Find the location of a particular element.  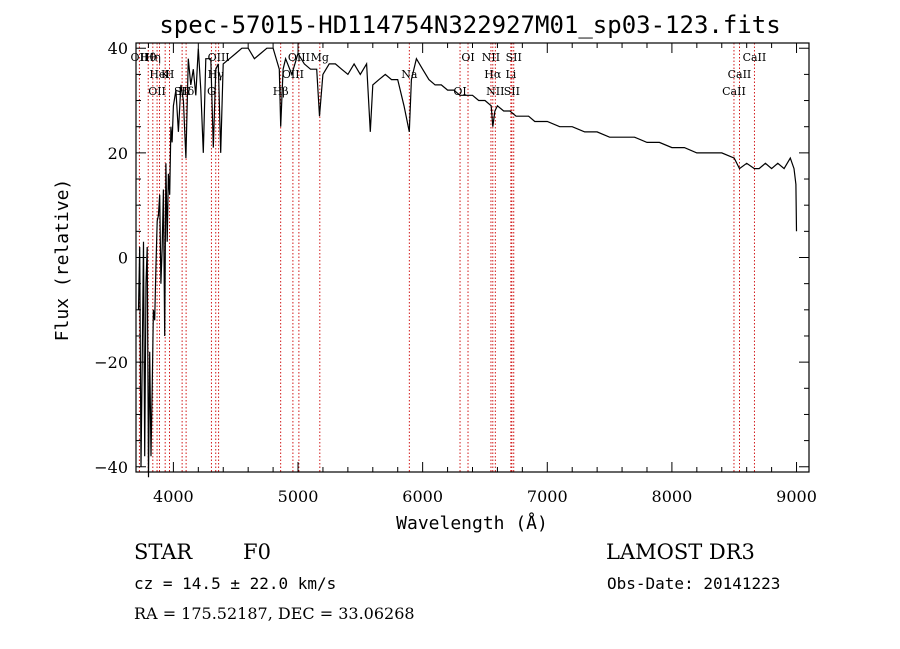

y-tick-label: 40 is located at coordinates (118, 48).